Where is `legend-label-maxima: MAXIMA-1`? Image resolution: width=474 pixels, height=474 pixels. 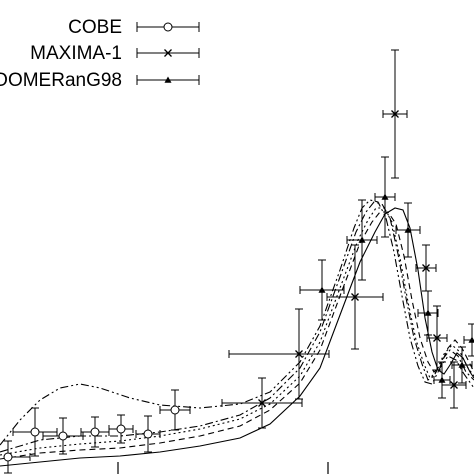
legend-label-maxima: MAXIMA-1 is located at coordinates (76, 53).